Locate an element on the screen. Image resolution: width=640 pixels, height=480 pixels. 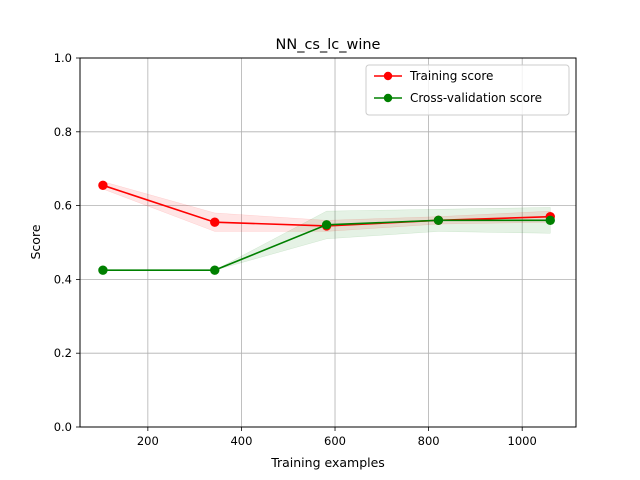
x-tick-label: 600 is located at coordinates (335, 441).